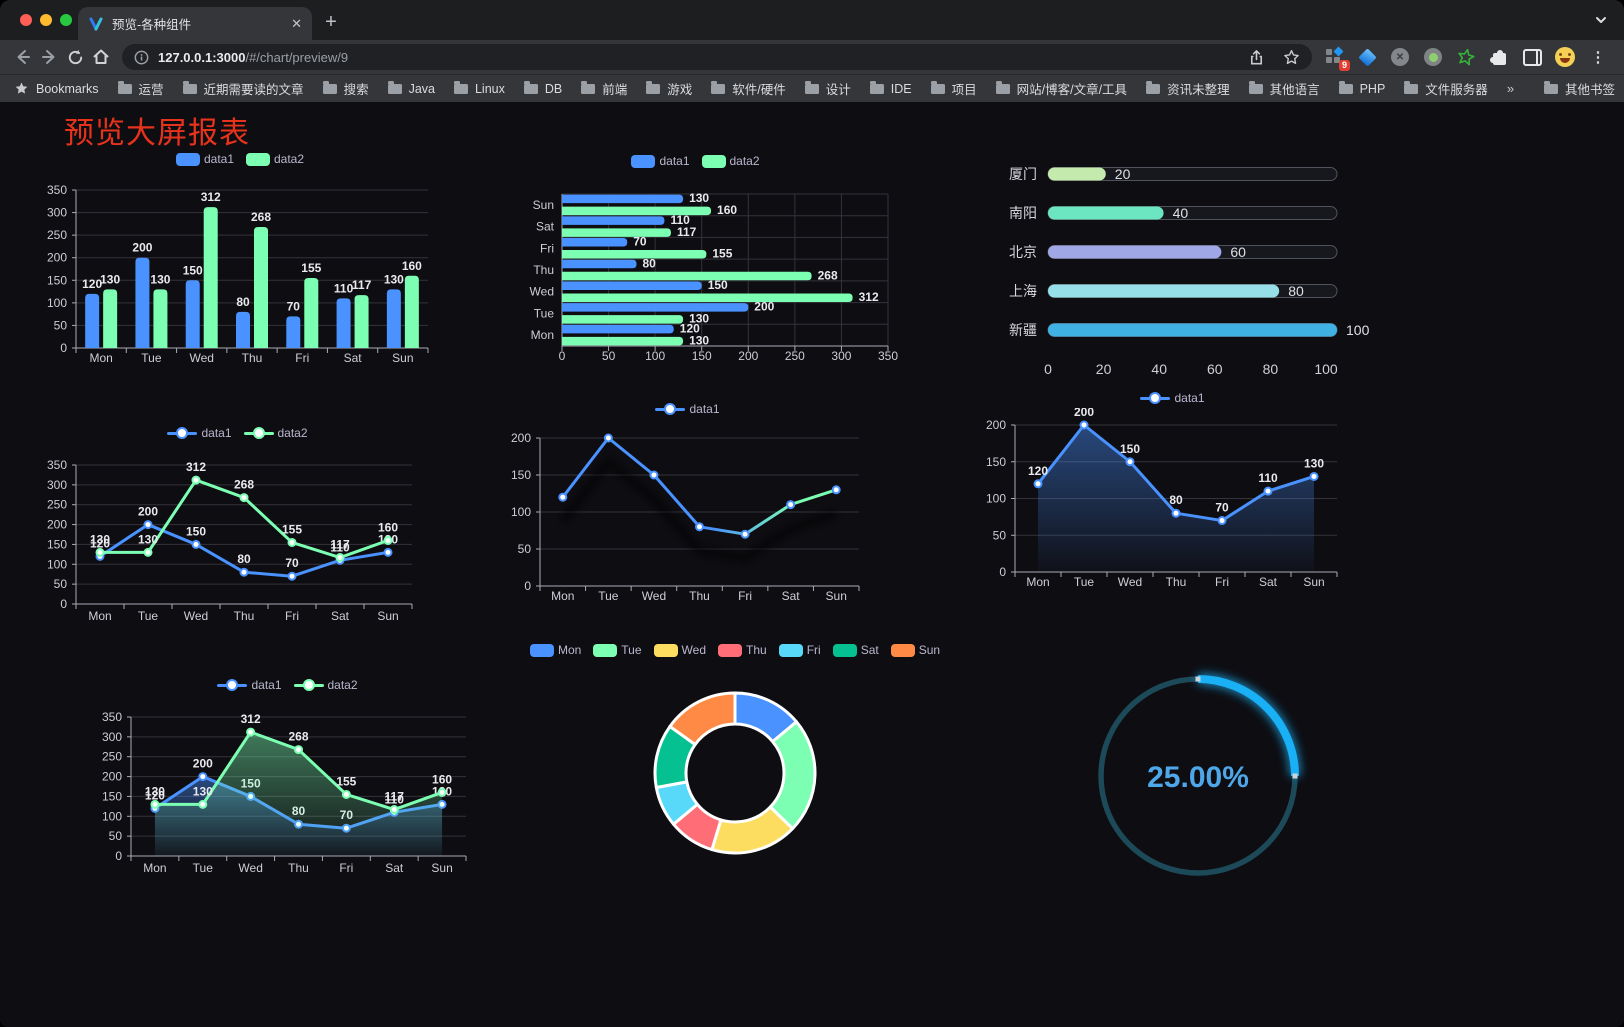  What do you see at coordinates (155, 795) in the screenshot?
I see `svg-text: 120` at bounding box center [155, 795].